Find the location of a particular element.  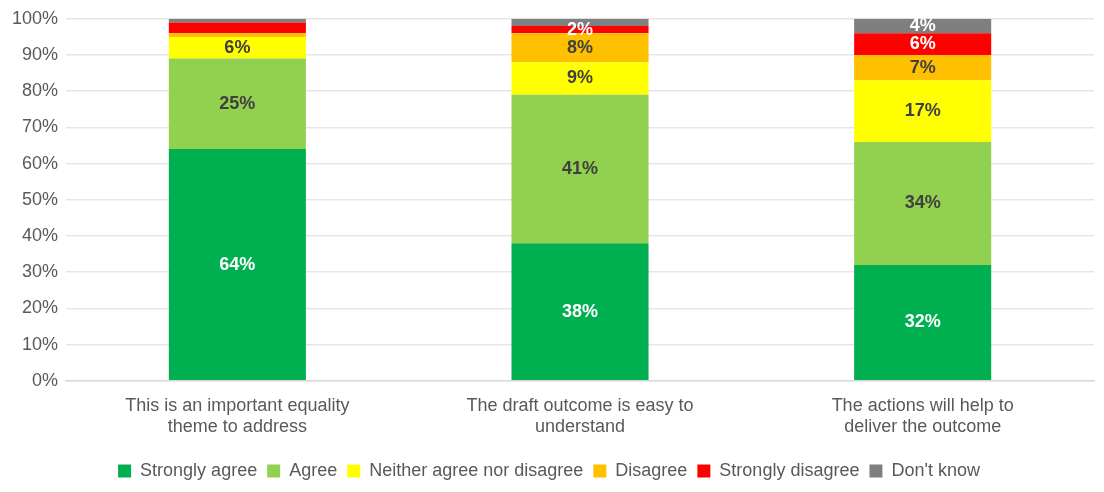

data-label: 64% is located at coordinates (237, 263).